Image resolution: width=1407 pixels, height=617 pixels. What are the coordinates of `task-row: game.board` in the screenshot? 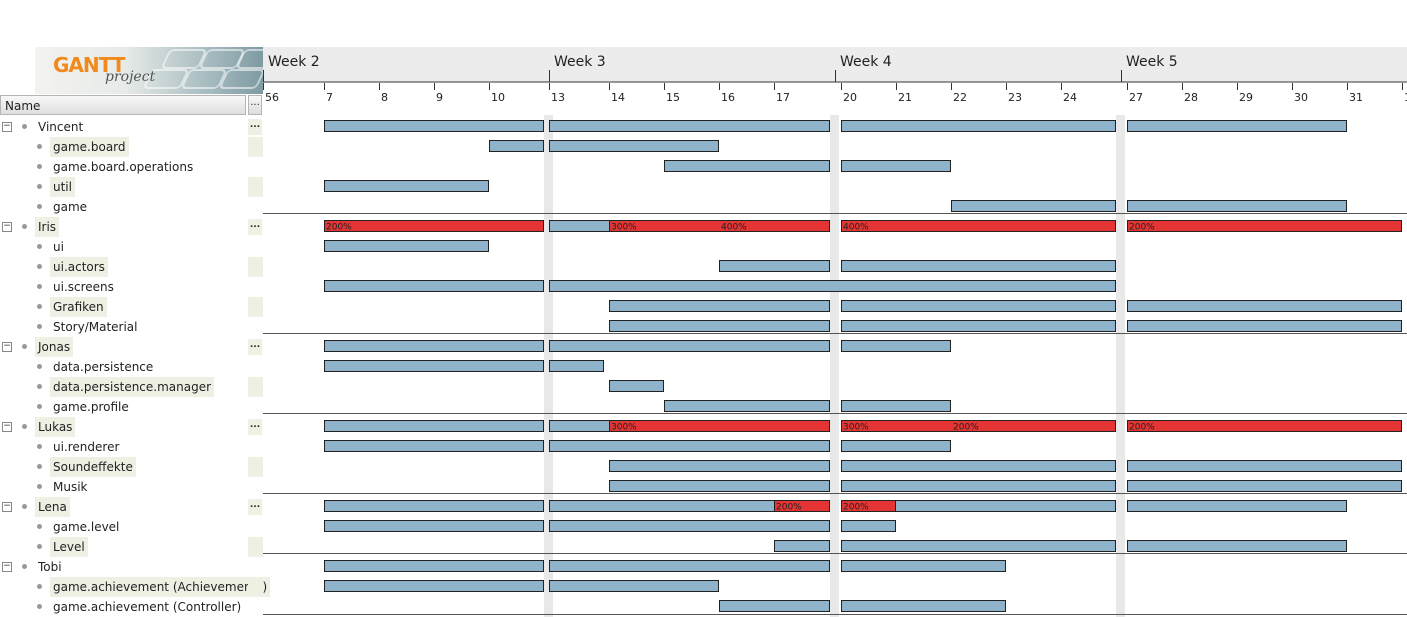 It's located at (131, 147).